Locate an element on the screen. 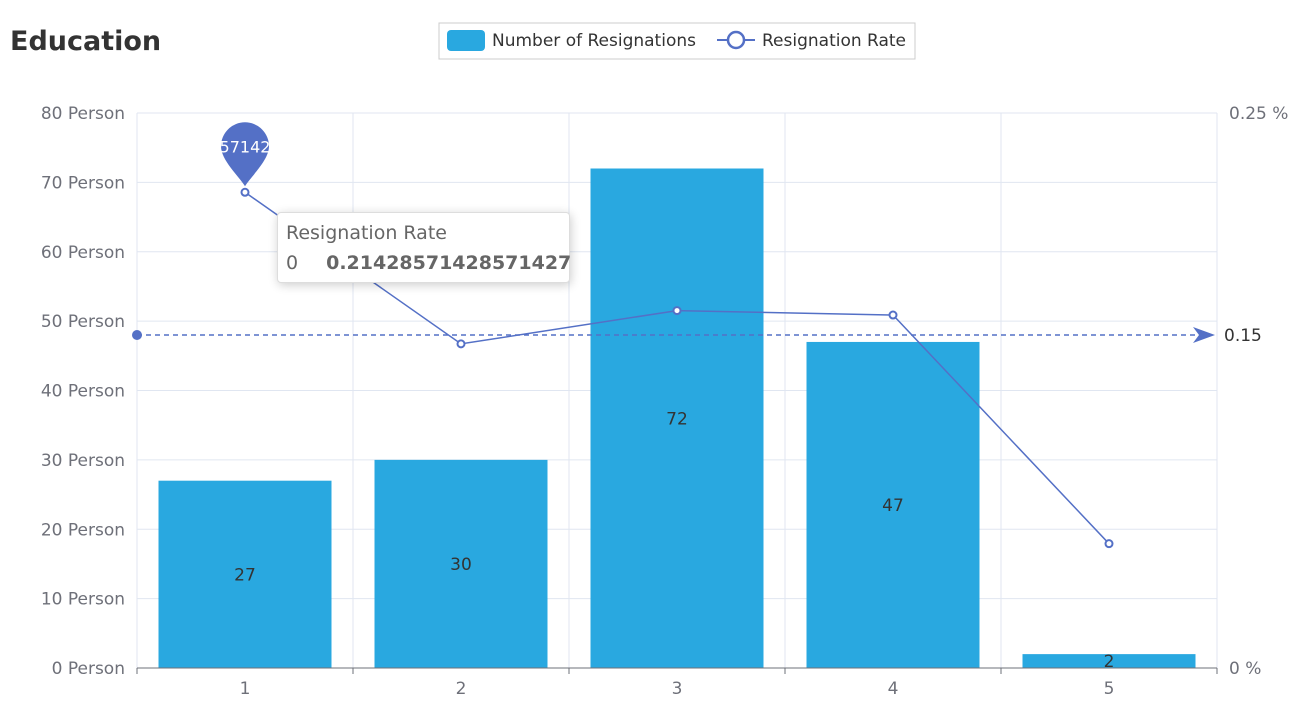  mark-line: 0.15 is located at coordinates (697, 336).